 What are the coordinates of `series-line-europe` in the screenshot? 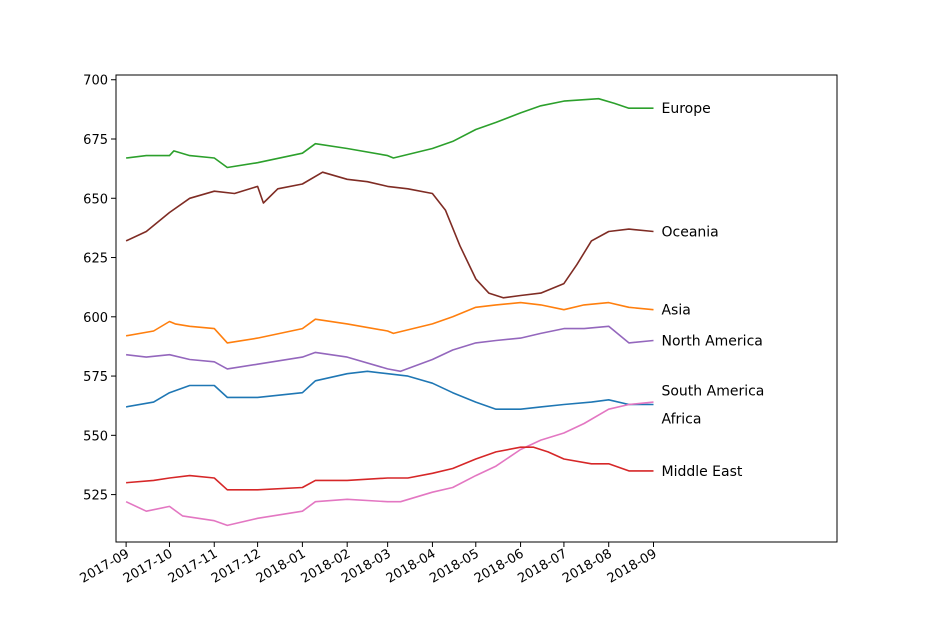 It's located at (390, 133).